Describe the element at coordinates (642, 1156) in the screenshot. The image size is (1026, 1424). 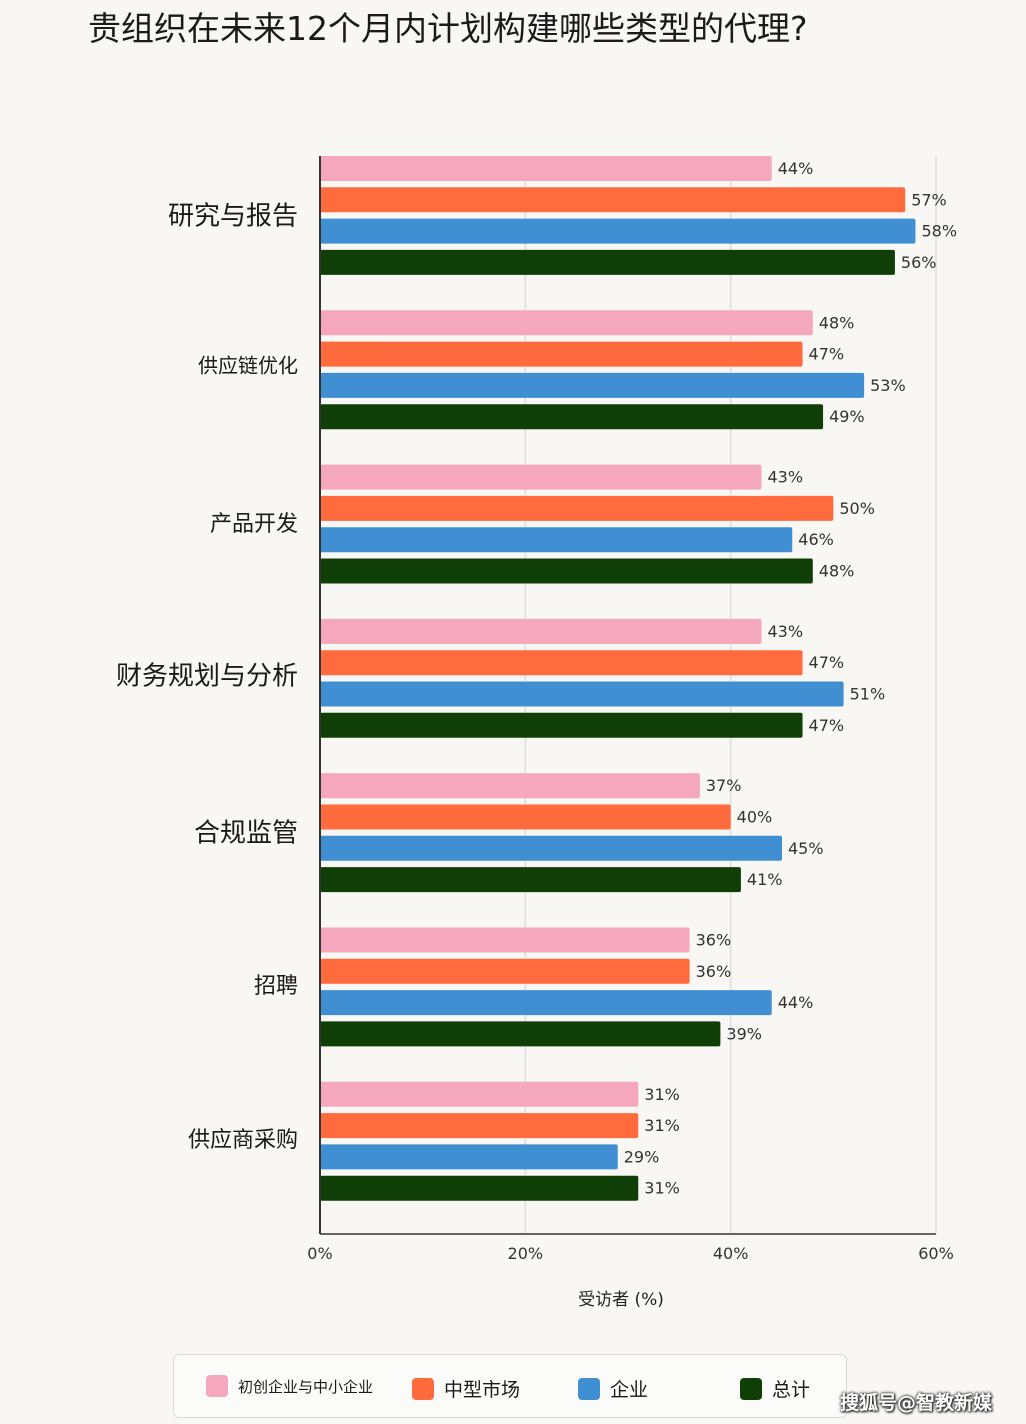
I see `data-label: 29%` at that location.